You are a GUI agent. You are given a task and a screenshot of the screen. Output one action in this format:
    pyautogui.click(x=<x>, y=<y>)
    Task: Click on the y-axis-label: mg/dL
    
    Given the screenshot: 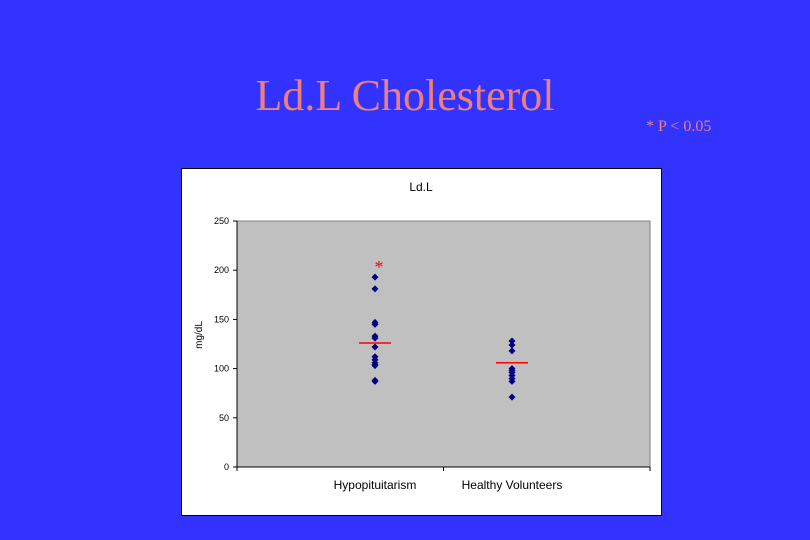 What is the action you would take?
    pyautogui.click(x=199, y=335)
    